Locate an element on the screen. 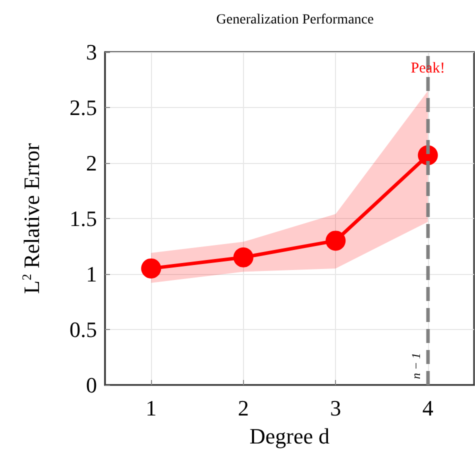 The width and height of the screenshot is (475, 460). ref-line-label: n − 1 is located at coordinates (415, 365).